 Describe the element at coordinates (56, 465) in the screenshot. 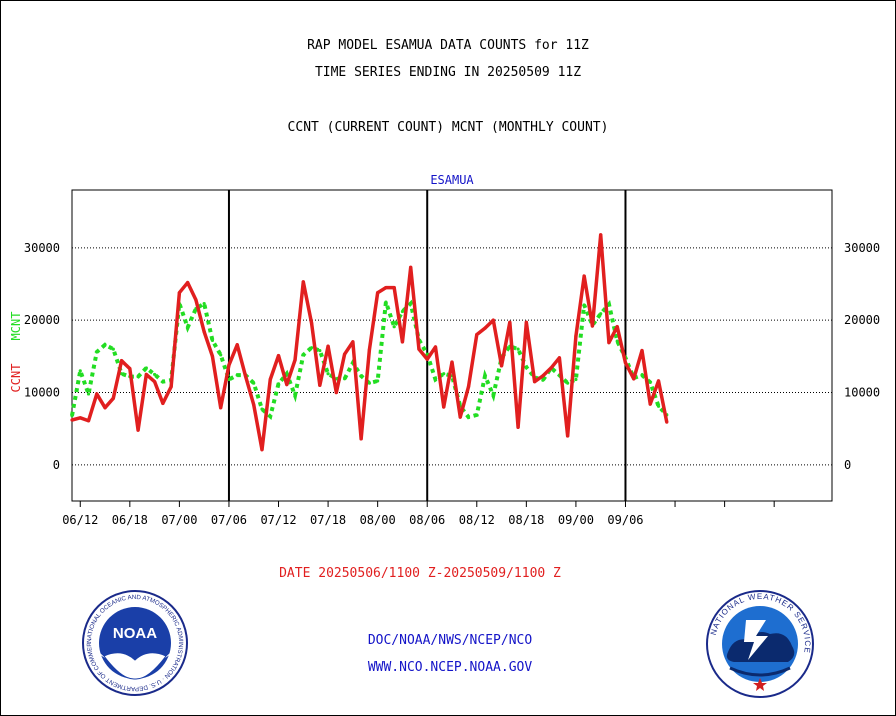

I see `y-tick-label-left: 0` at that location.